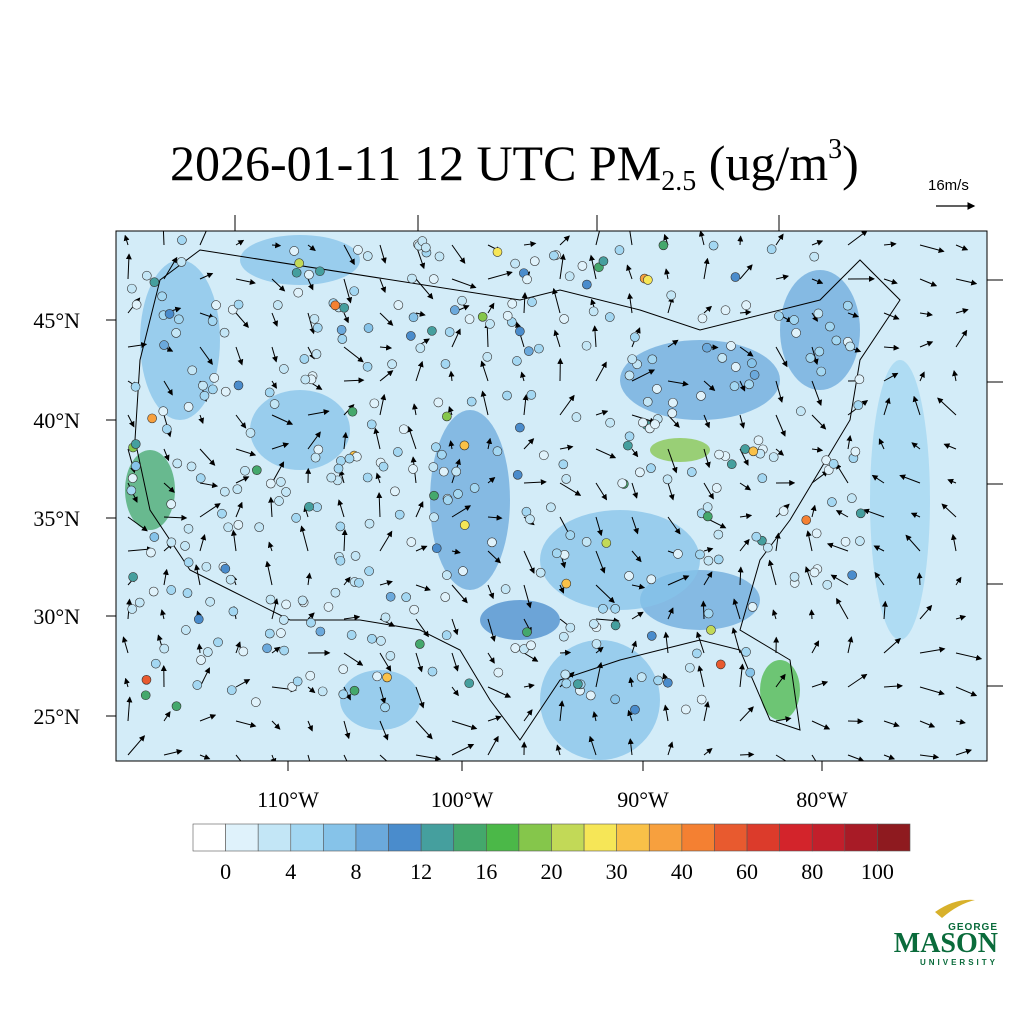  What do you see at coordinates (290, 871) in the screenshot?
I see `colorbar-label: 4` at bounding box center [290, 871].